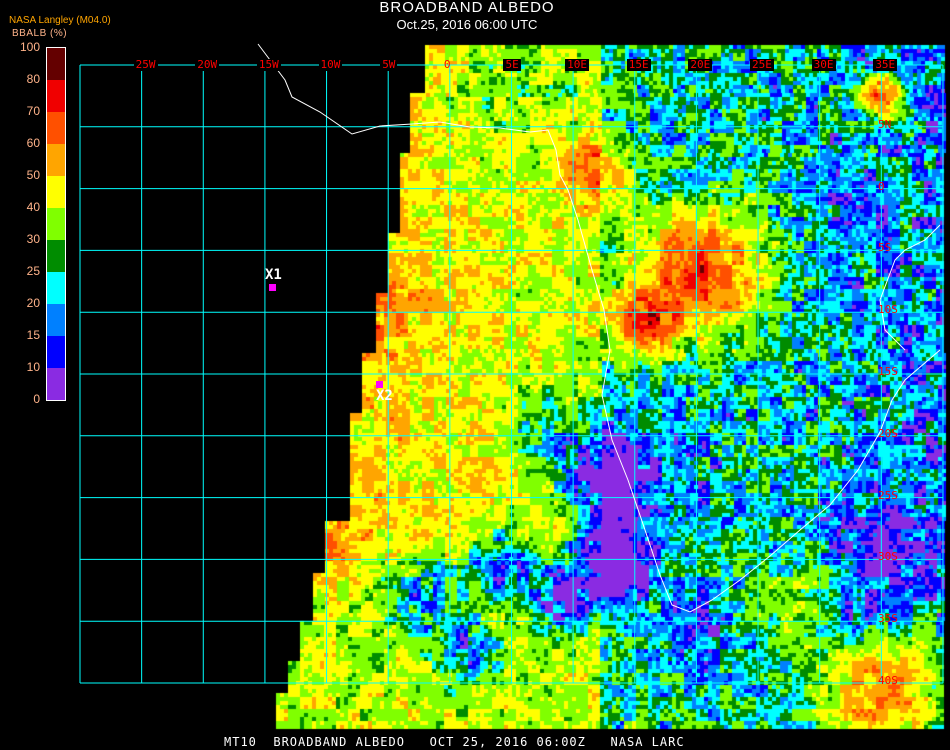 Image resolution: width=950 pixels, height=750 pixels. I want to click on longitude-label: 10E, so click(577, 64).